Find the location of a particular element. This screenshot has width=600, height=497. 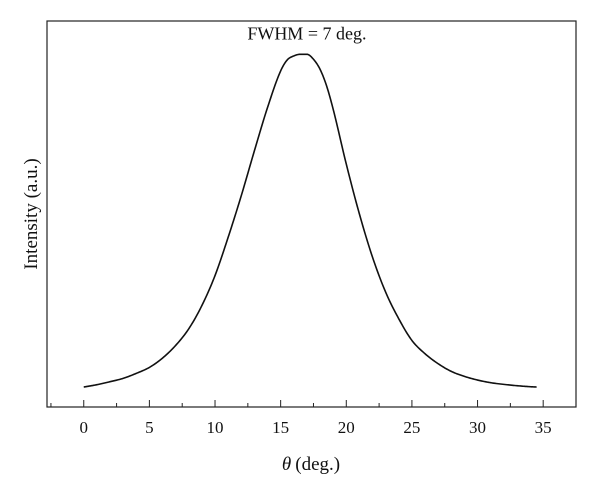

y-axis-title: Intensity (a.u.) is located at coordinates (31, 213).